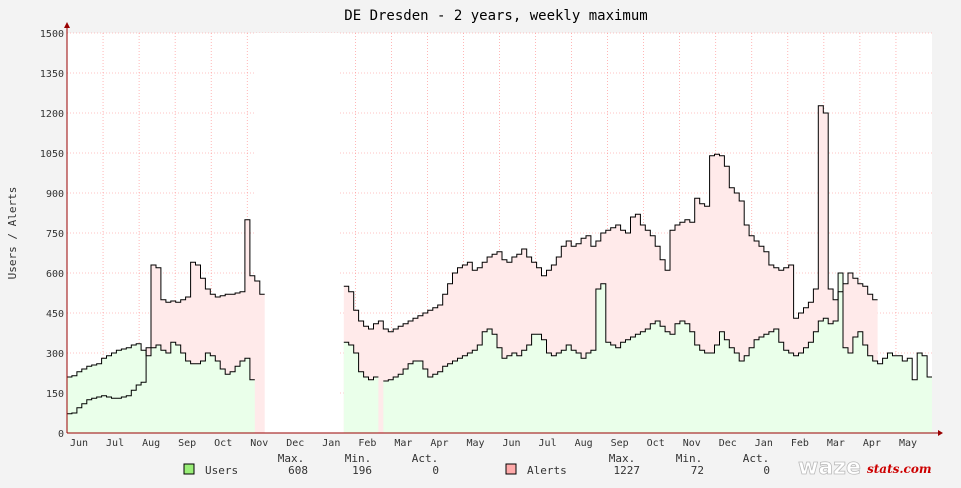  I want to click on legend-alerts-min: 72, so click(697, 470).